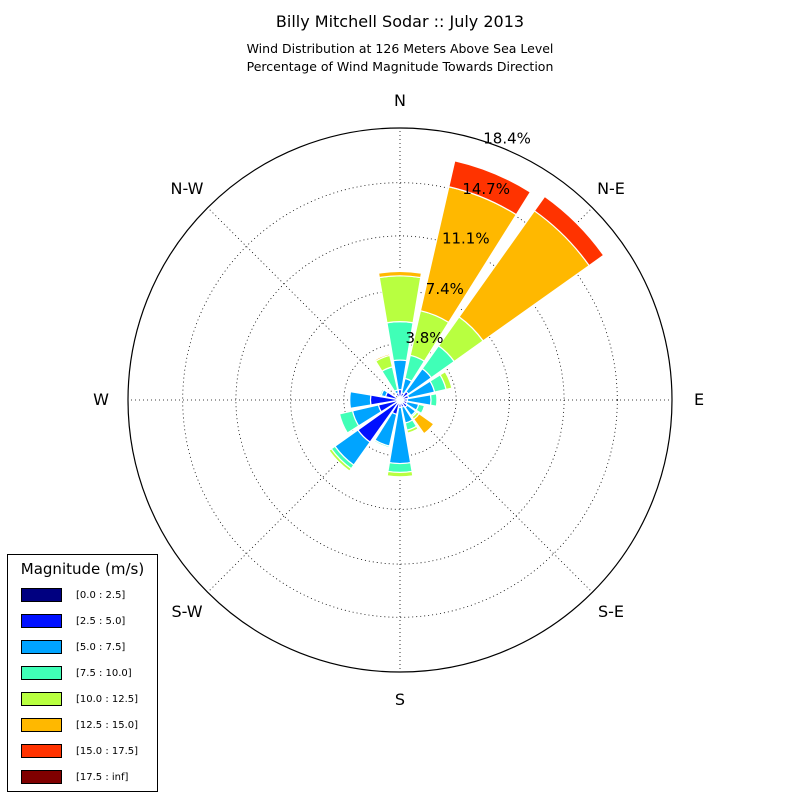 The image size is (800, 800). Describe the element at coordinates (107, 751) in the screenshot. I see `legend-label: [15.0 : 17.5]` at that location.